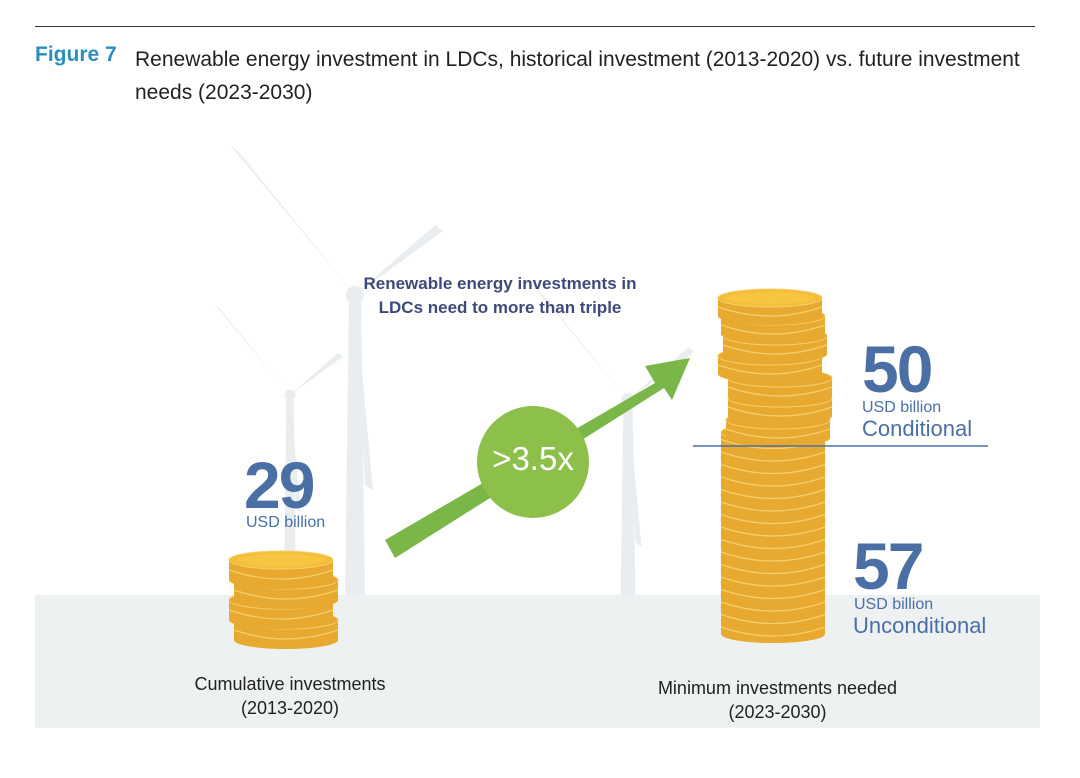 The width and height of the screenshot is (1080, 778). What do you see at coordinates (533, 458) in the screenshot?
I see `multiplier-label: >3.5x` at bounding box center [533, 458].